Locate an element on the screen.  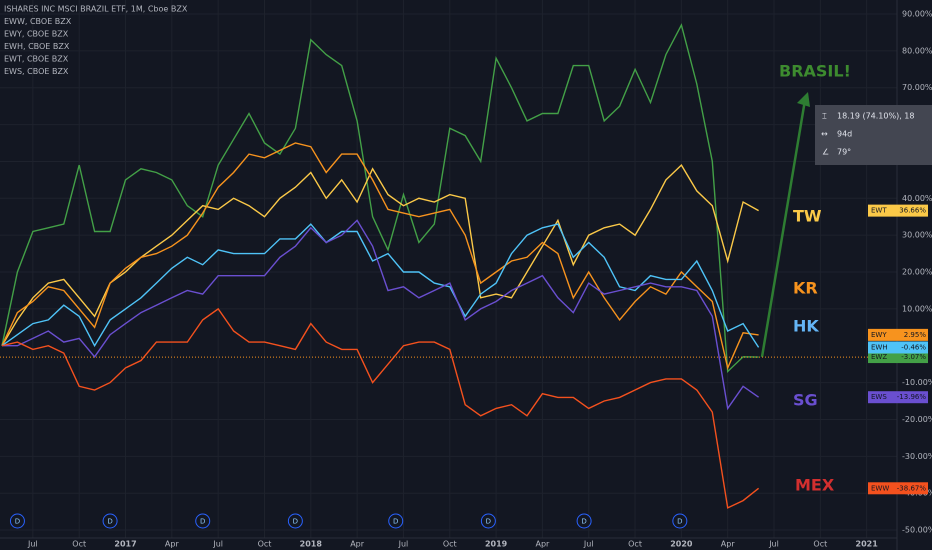
end-label-value: -38.67% is located at coordinates (912, 488).